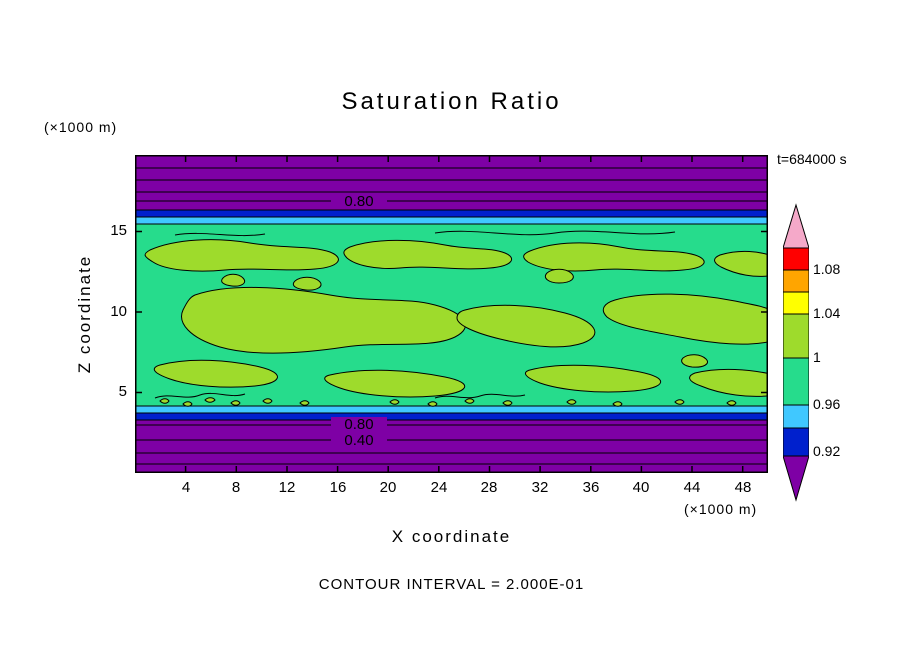 Image resolution: width=904 pixels, height=654 pixels. Describe the element at coordinates (451, 213) in the screenshot. I see `top-blue-band` at that location.